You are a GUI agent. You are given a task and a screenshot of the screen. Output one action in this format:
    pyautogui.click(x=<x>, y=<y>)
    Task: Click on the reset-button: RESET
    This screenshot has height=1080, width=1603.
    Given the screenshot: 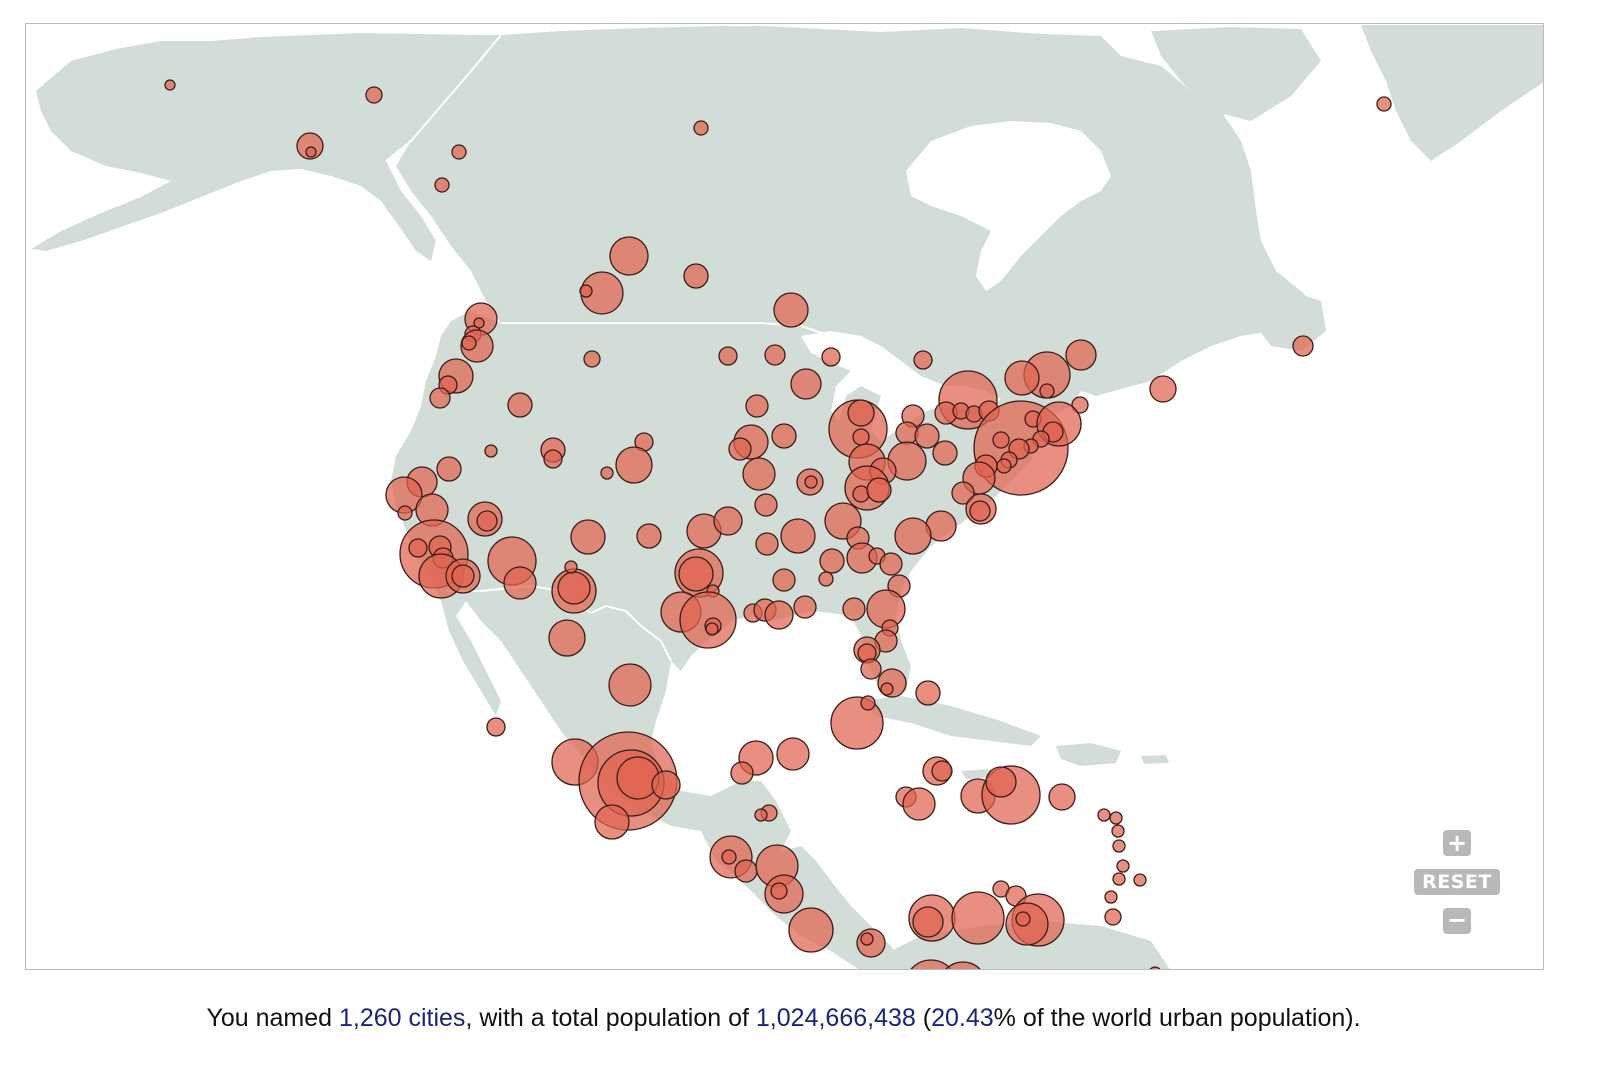 What is the action you would take?
    pyautogui.click(x=1457, y=882)
    